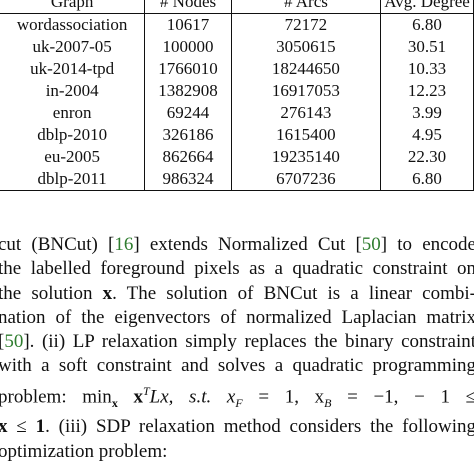 This screenshot has height=464, width=474. I want to click on cell-nodes: 1382908, so click(188, 91).